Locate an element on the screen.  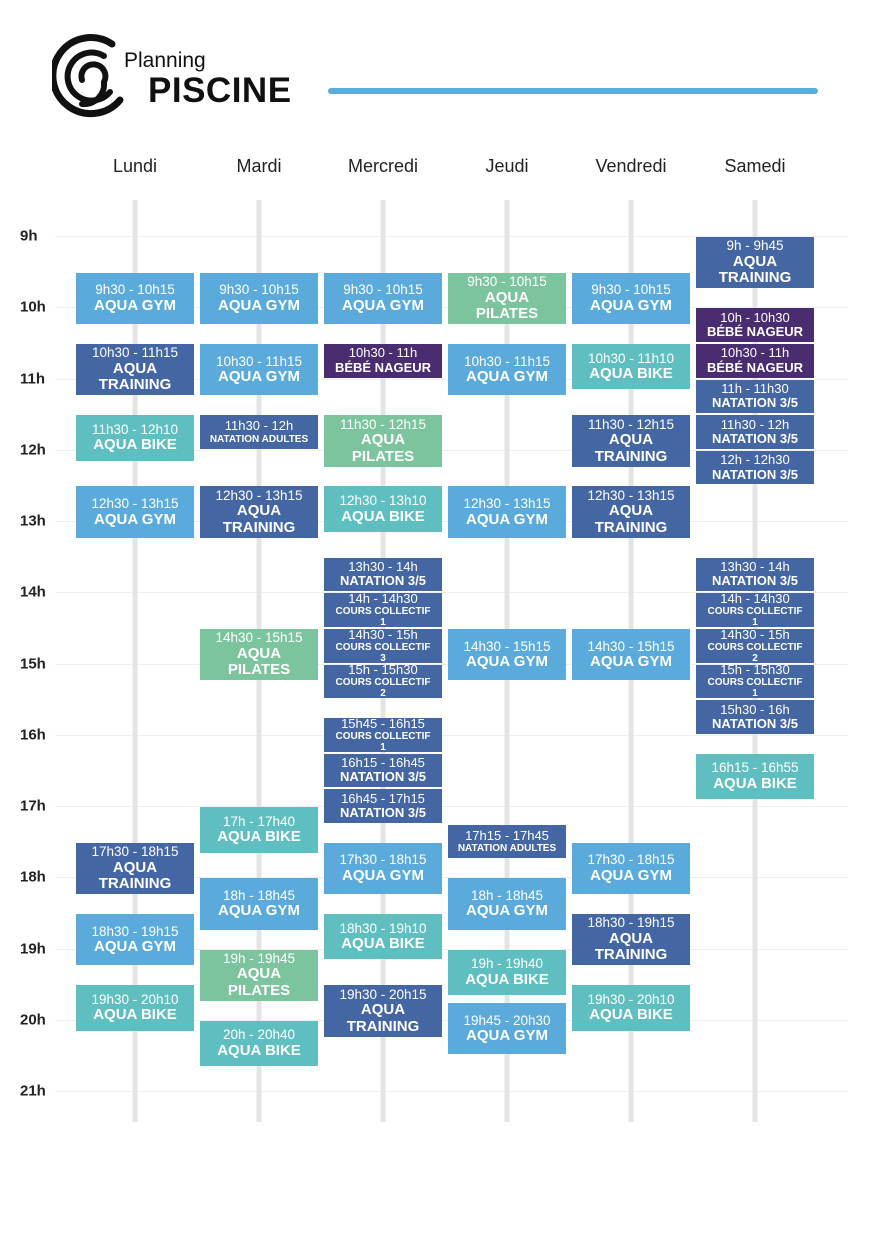
event-block: 17h30 - 18h15 AQUA TRAINING is located at coordinates (135, 868).